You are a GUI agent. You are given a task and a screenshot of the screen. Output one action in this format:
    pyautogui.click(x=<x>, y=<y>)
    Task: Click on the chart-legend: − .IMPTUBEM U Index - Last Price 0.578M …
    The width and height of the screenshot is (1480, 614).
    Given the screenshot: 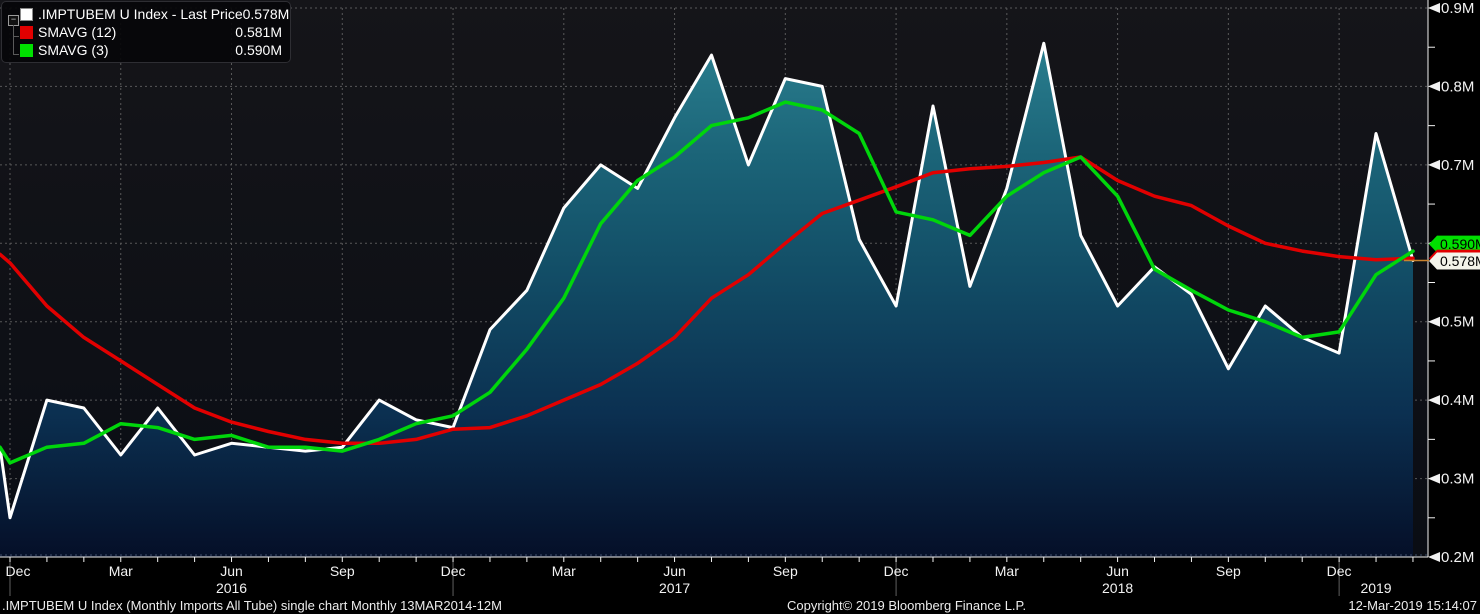 What is the action you would take?
    pyautogui.click(x=146, y=32)
    